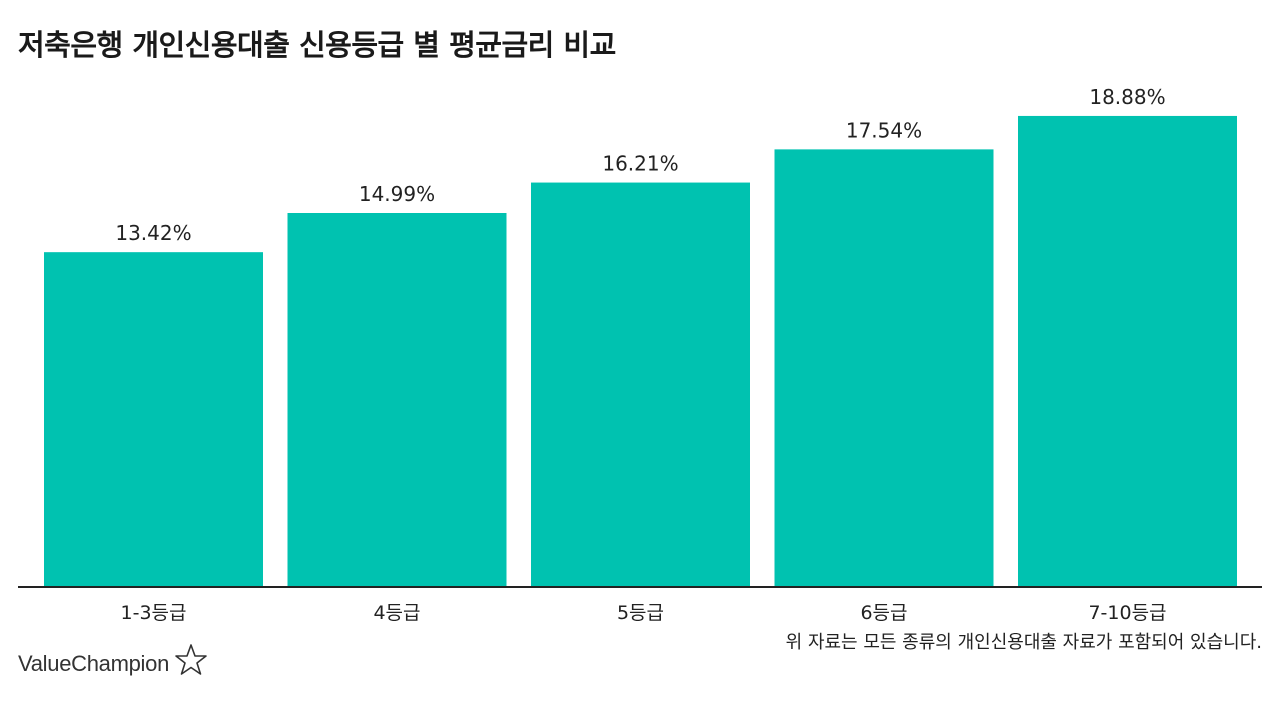  Describe the element at coordinates (317, 45) in the screenshot. I see `chart-title: 저축은행 개인신용대출 신용등급 별 평균금리 비교` at that location.